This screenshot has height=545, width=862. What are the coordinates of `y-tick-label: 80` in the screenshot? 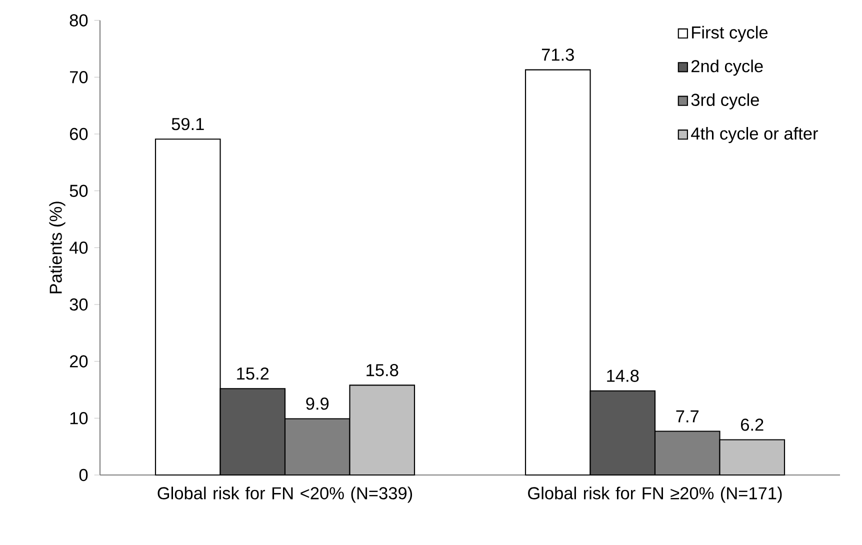 It's located at (79, 20).